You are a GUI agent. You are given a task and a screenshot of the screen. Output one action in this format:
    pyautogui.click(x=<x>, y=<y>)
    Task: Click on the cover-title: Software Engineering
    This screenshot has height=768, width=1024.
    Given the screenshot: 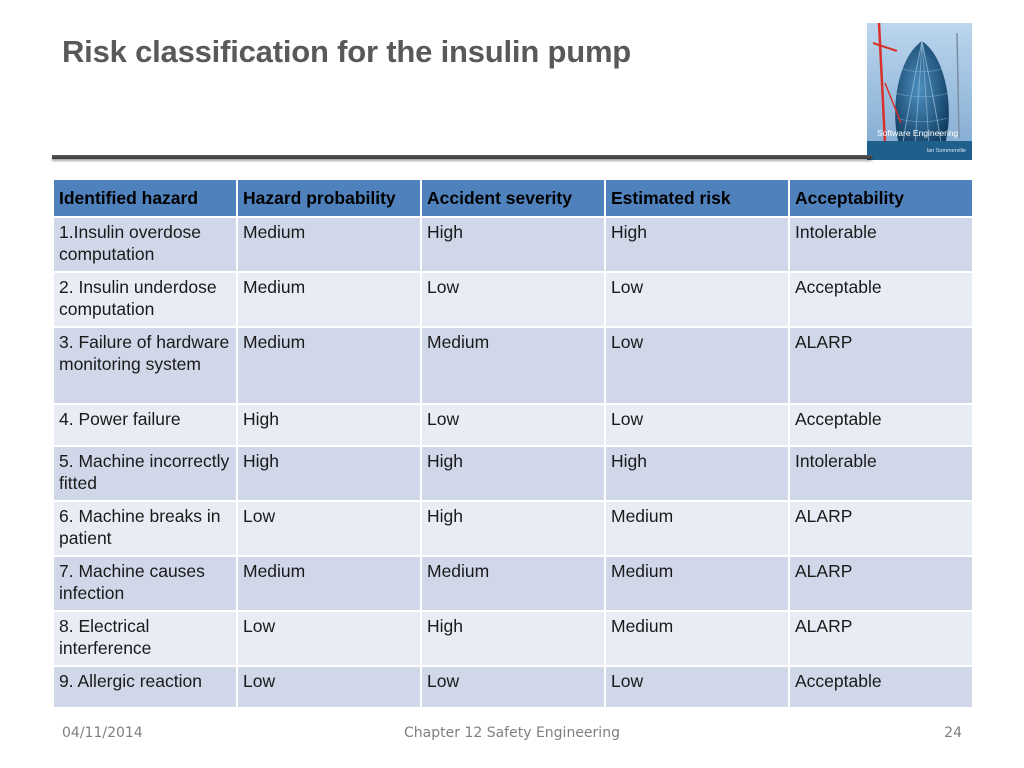 What is the action you would take?
    pyautogui.click(x=918, y=133)
    